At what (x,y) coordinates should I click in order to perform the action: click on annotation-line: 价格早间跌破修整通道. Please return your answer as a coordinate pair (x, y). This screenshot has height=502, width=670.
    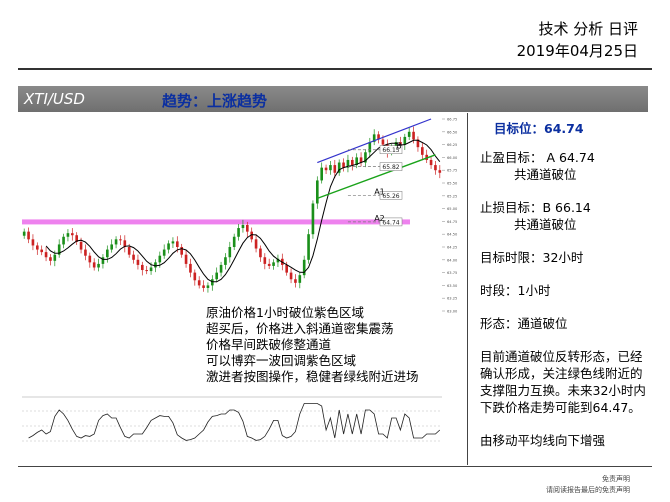
    Looking at the image, I should click on (269, 344).